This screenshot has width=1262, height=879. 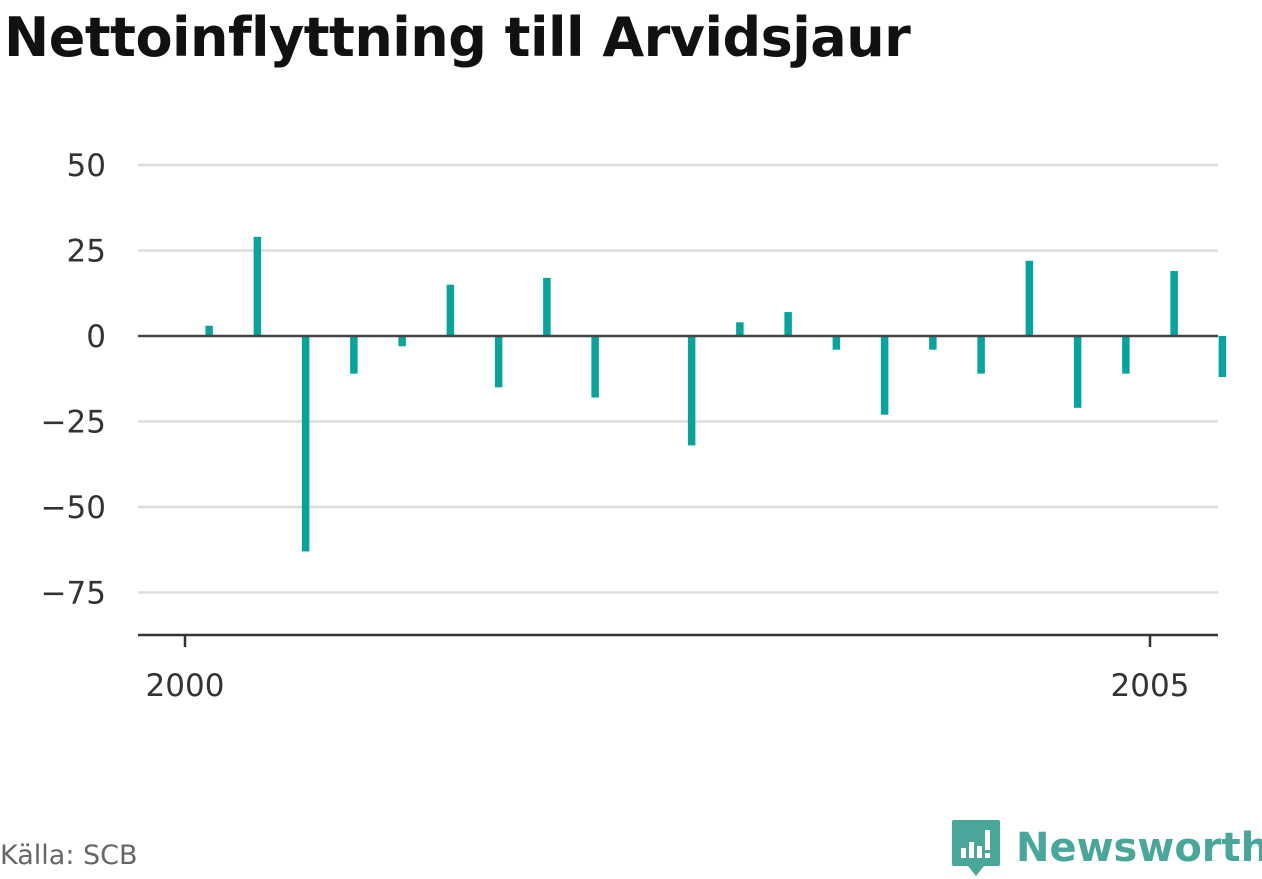 What do you see at coordinates (976, 848) in the screenshot?
I see `newsworthy-logo-icon` at bounding box center [976, 848].